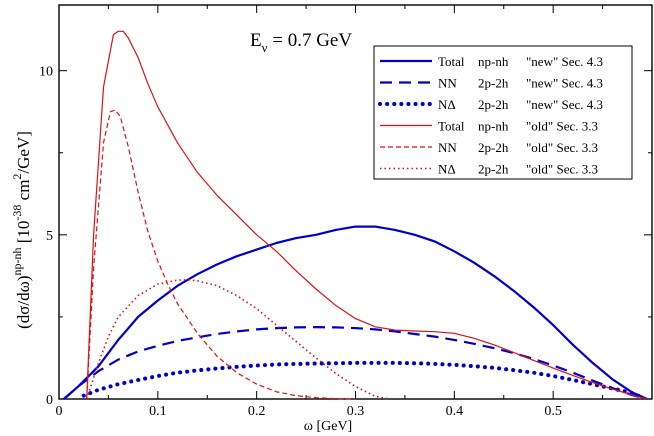  Describe the element at coordinates (301, 42) in the screenshot. I see `chart-title: Eν = 0.7 GeV` at that location.